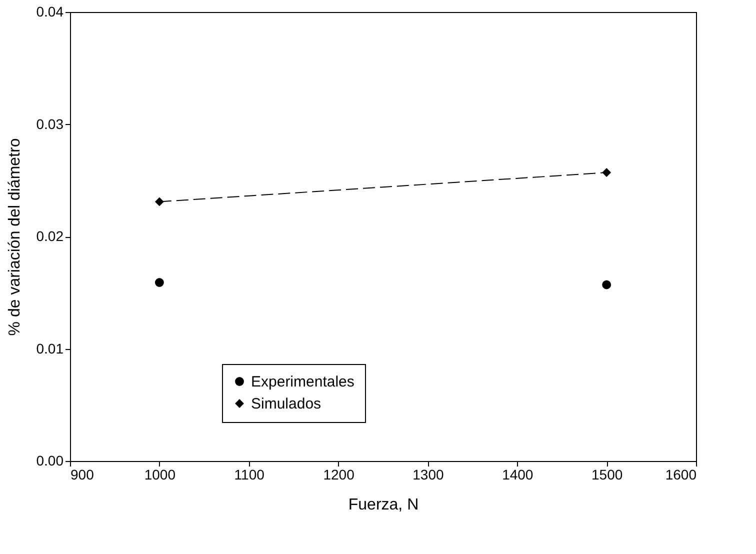 Image resolution: width=756 pixels, height=554 pixels. Describe the element at coordinates (681, 474) in the screenshot. I see `x-tick-label: 1600` at that location.